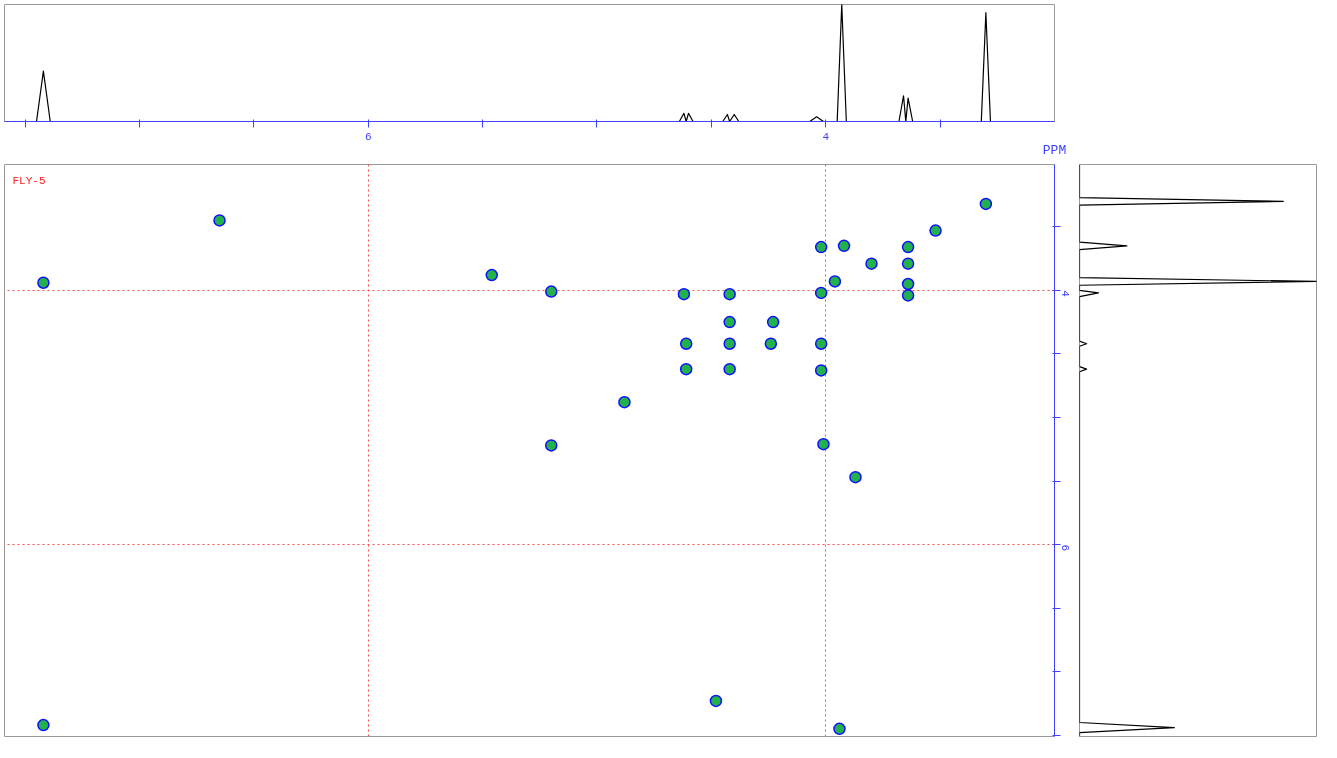  I want to click on annotation: FLY-5, so click(29, 180).